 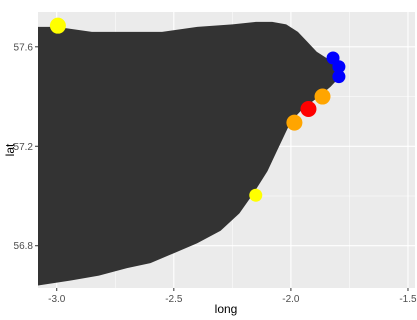 What do you see at coordinates (232, 296) in the screenshot?
I see `x-axis: -3.0 -2.5 -2.0 -1.5` at bounding box center [232, 296].